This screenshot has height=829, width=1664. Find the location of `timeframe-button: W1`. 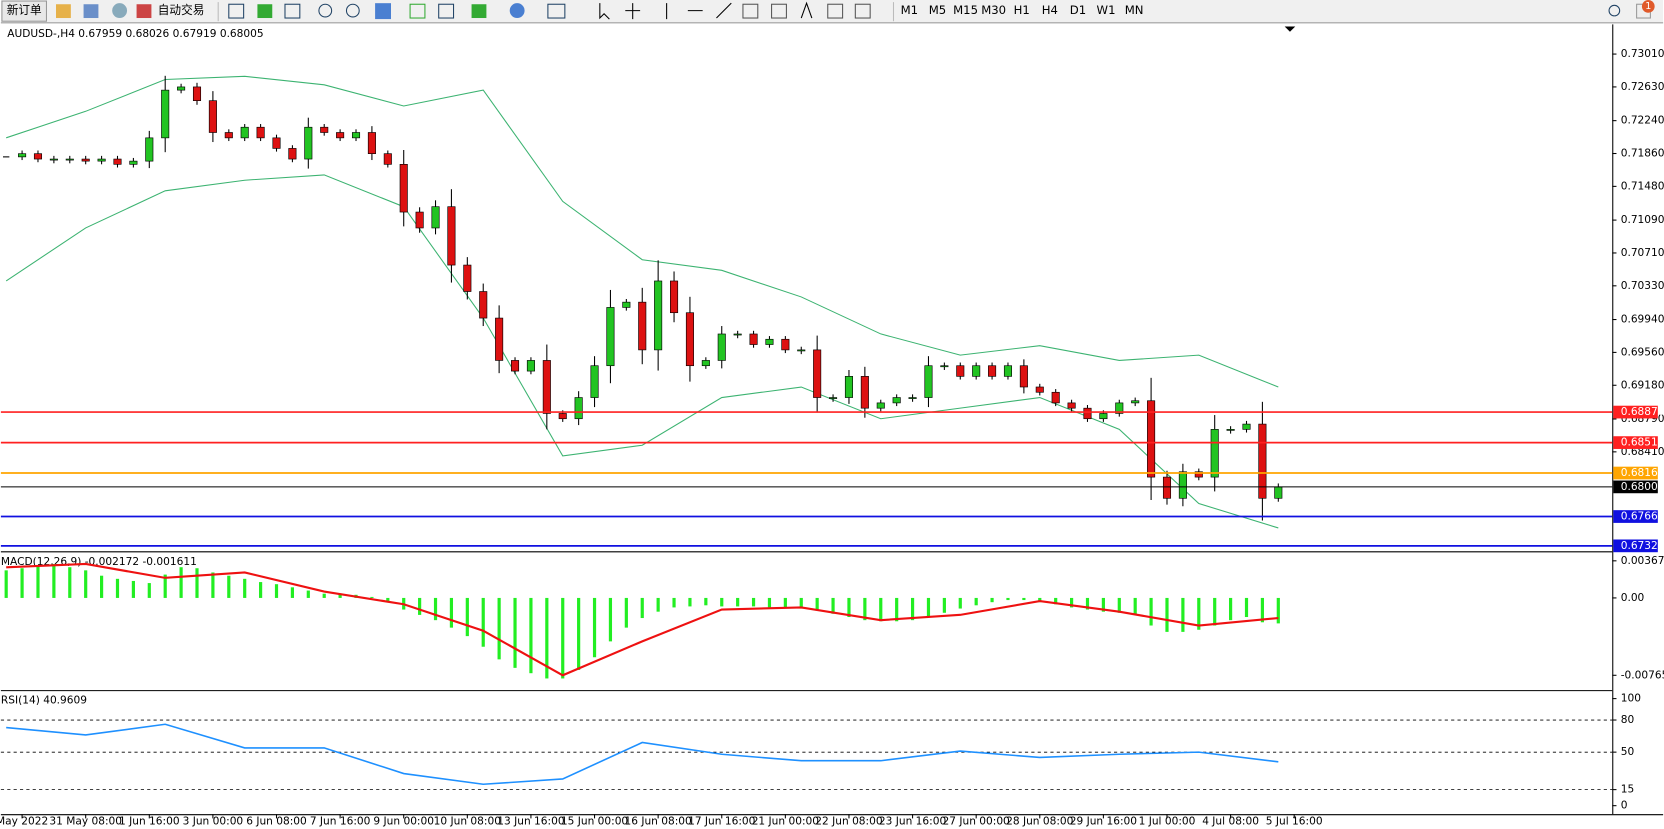

timeframe-button: W1 is located at coordinates (1106, 10).